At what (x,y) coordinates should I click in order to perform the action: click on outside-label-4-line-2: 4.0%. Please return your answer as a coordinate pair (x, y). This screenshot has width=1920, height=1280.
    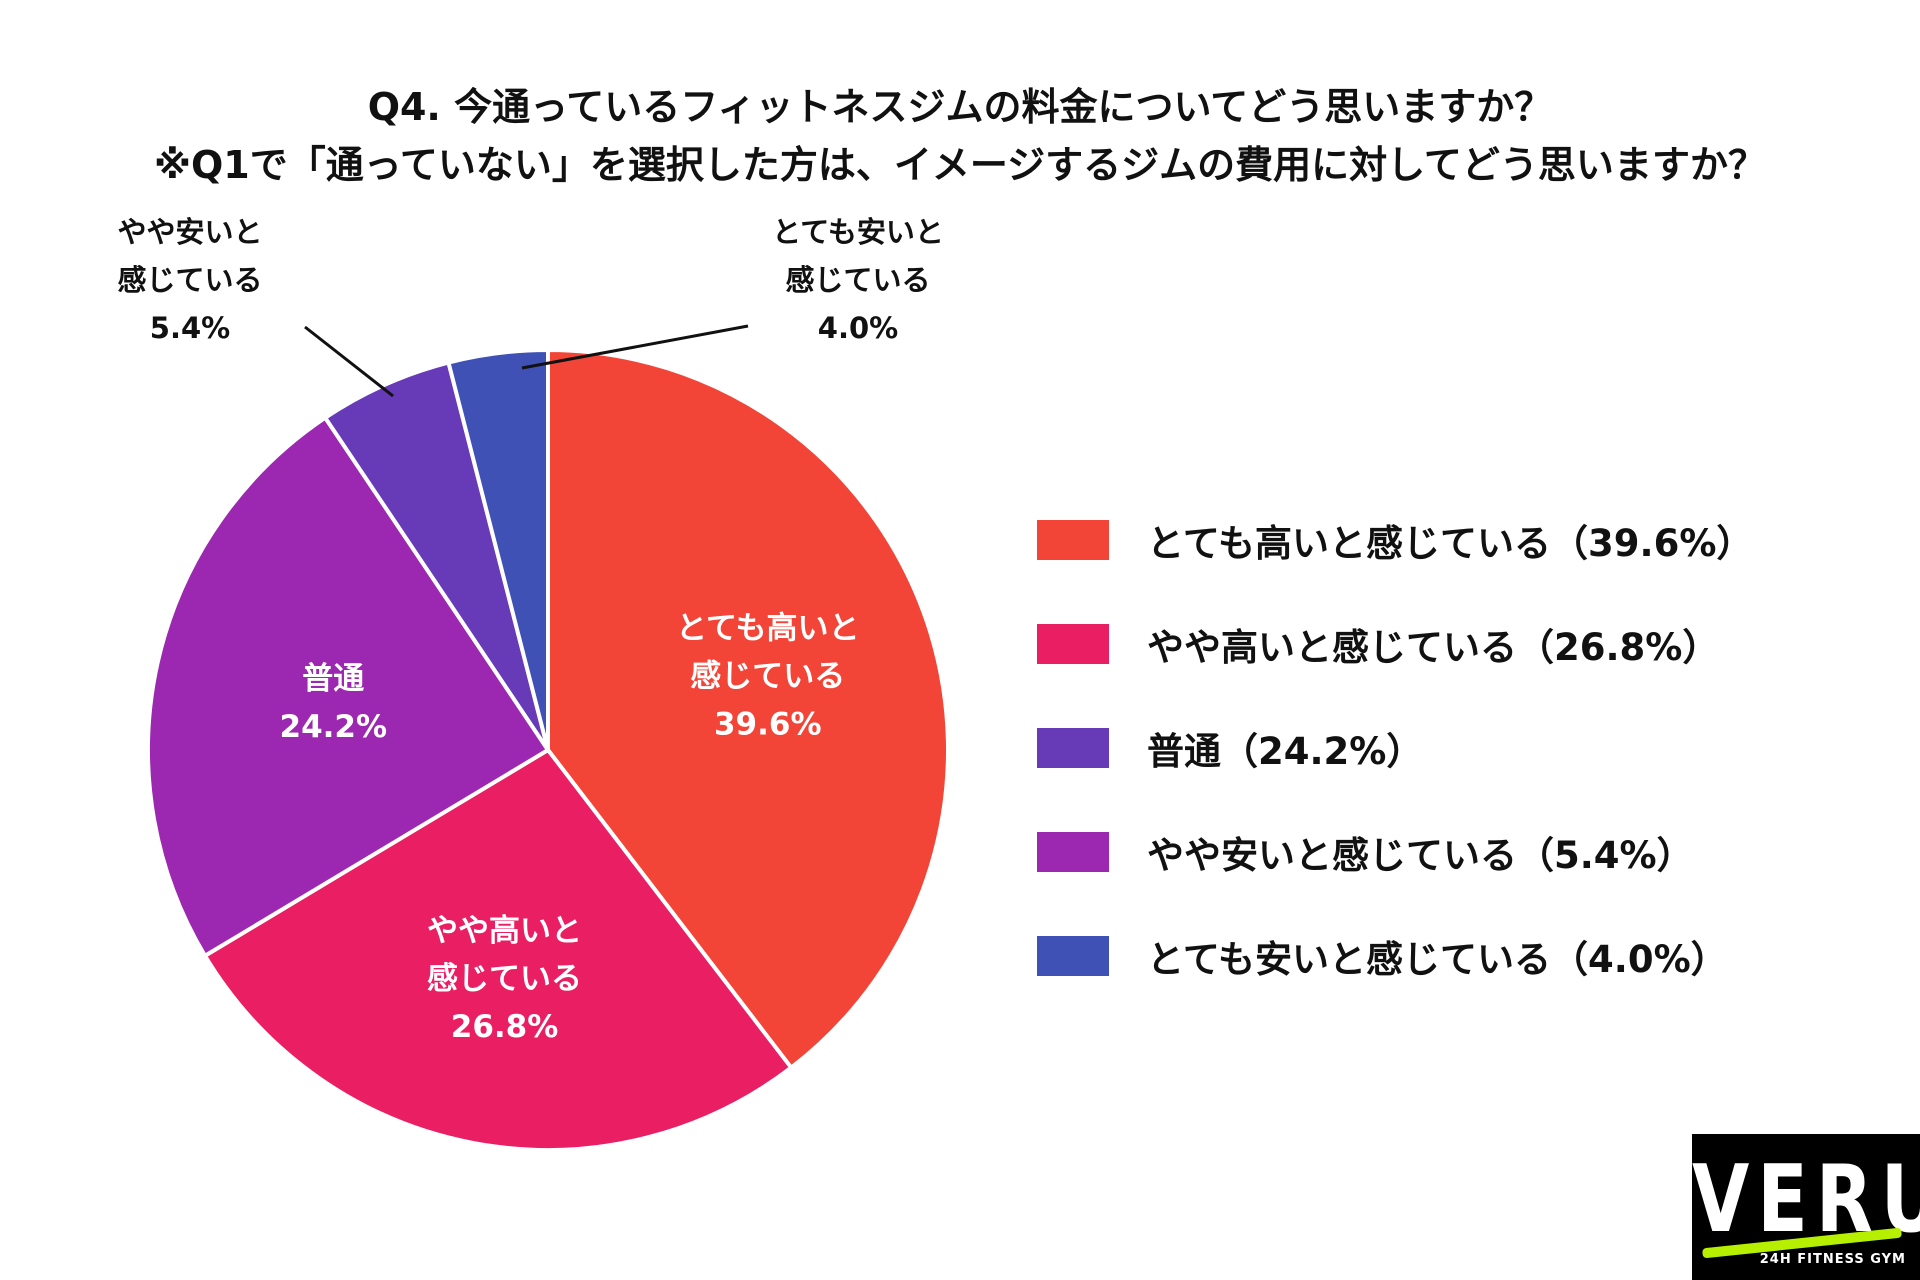
    Looking at the image, I should click on (858, 328).